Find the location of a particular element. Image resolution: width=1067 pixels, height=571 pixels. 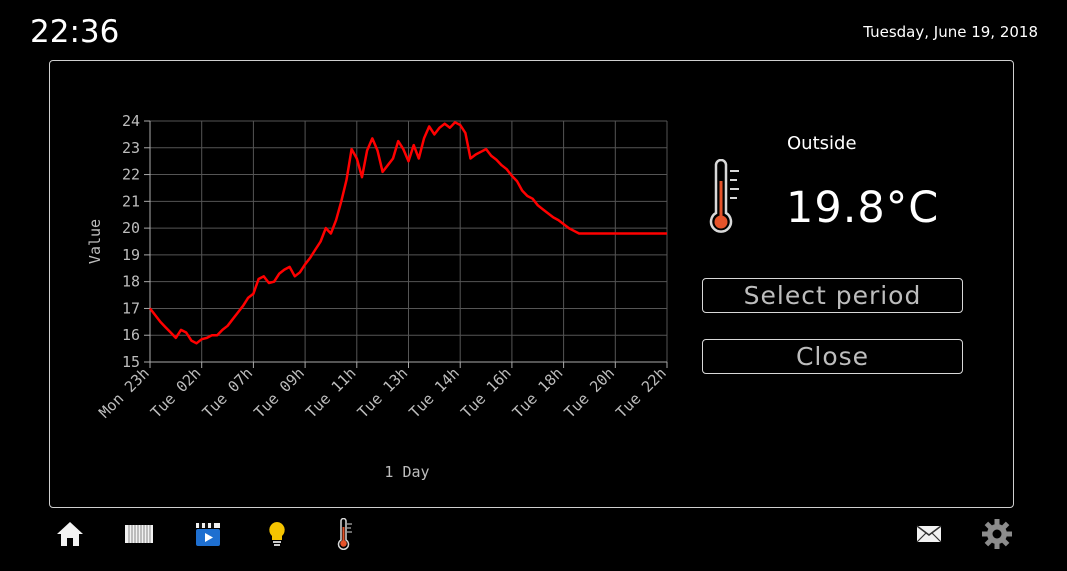

y-tick-label: 18 is located at coordinates (131, 282).